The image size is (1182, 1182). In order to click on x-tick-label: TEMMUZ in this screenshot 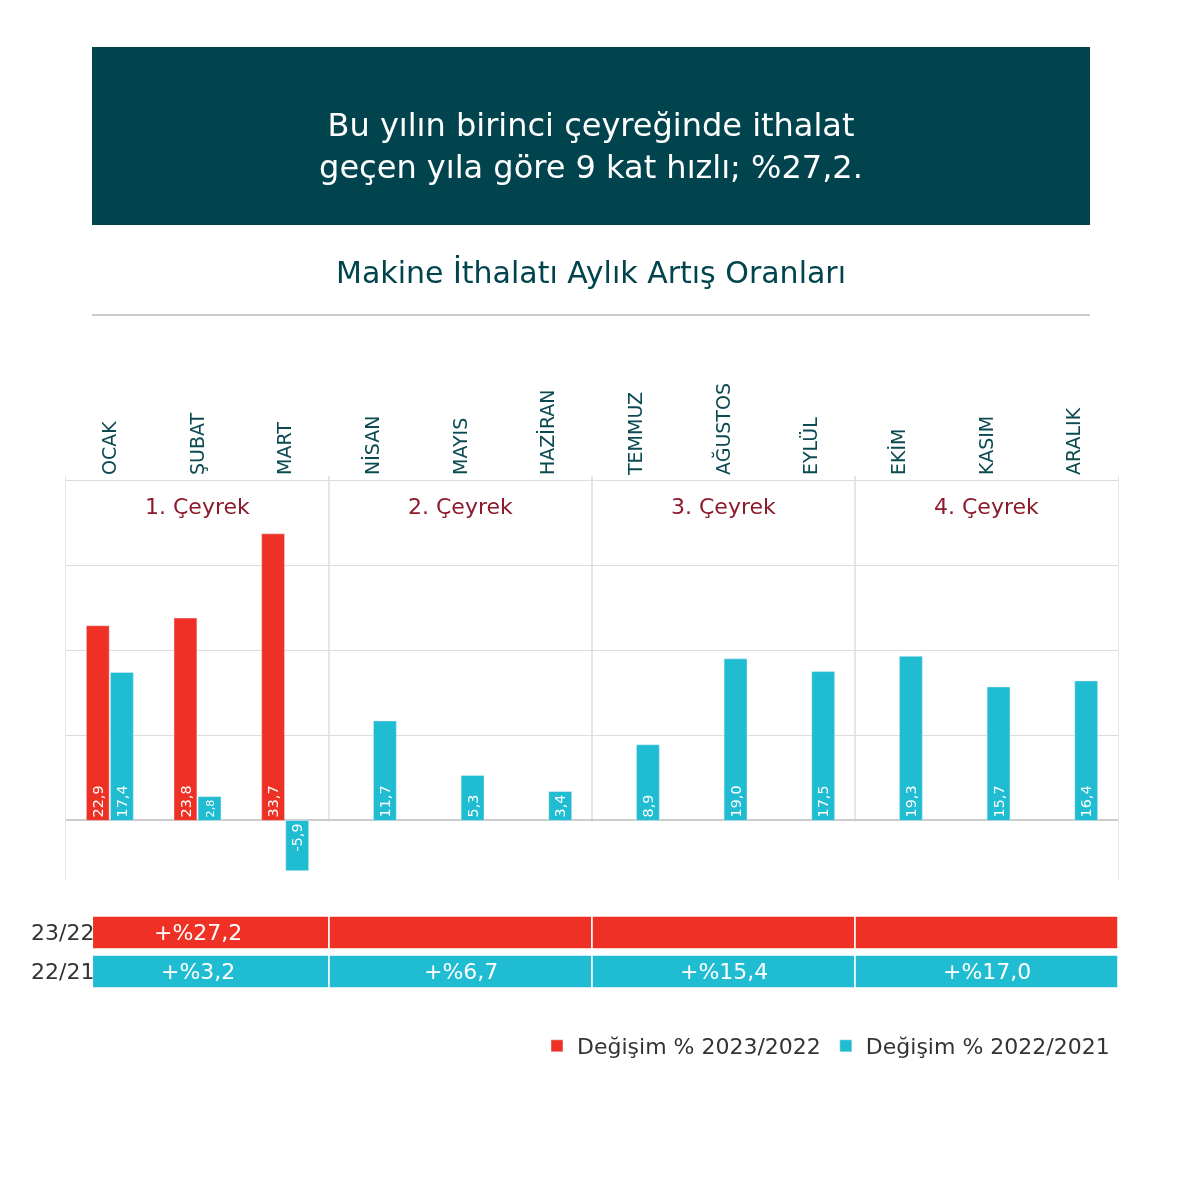, I will do `click(635, 434)`.